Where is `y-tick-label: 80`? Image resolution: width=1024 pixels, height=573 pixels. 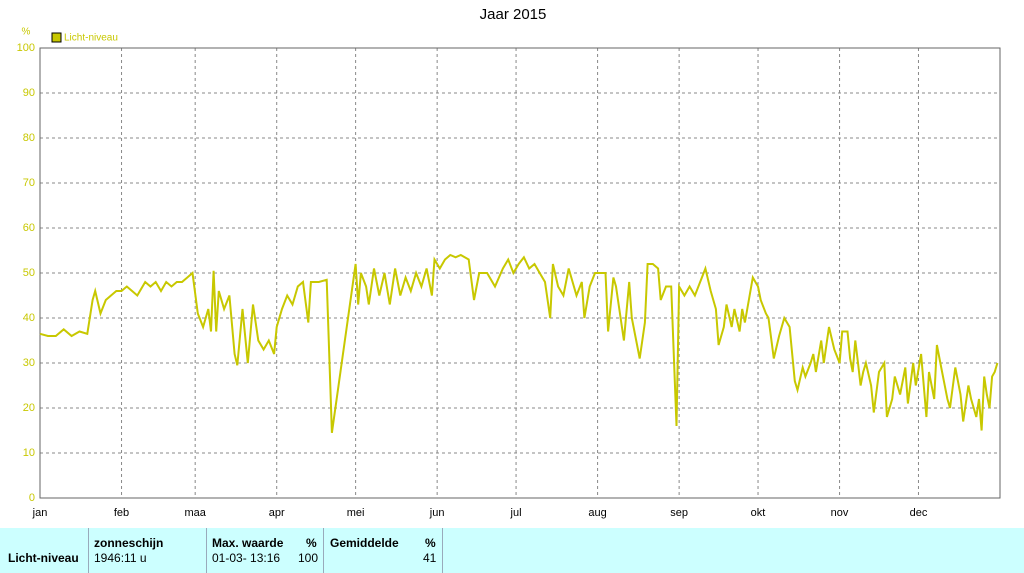
y-tick-label: 80 is located at coordinates (29, 138).